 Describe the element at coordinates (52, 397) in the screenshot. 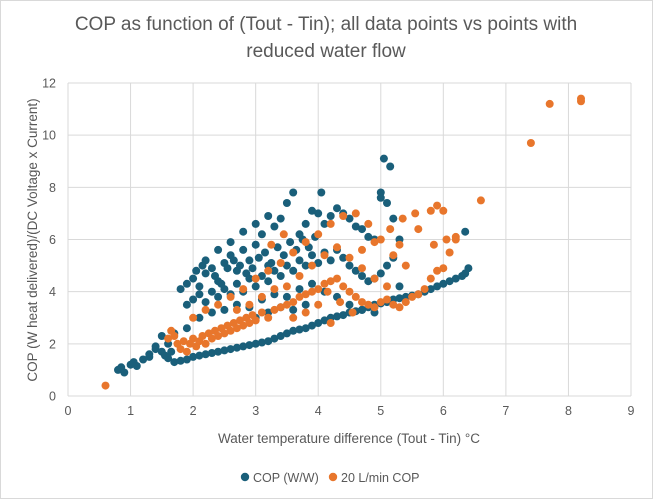

I see `y-tick-label: 0` at that location.